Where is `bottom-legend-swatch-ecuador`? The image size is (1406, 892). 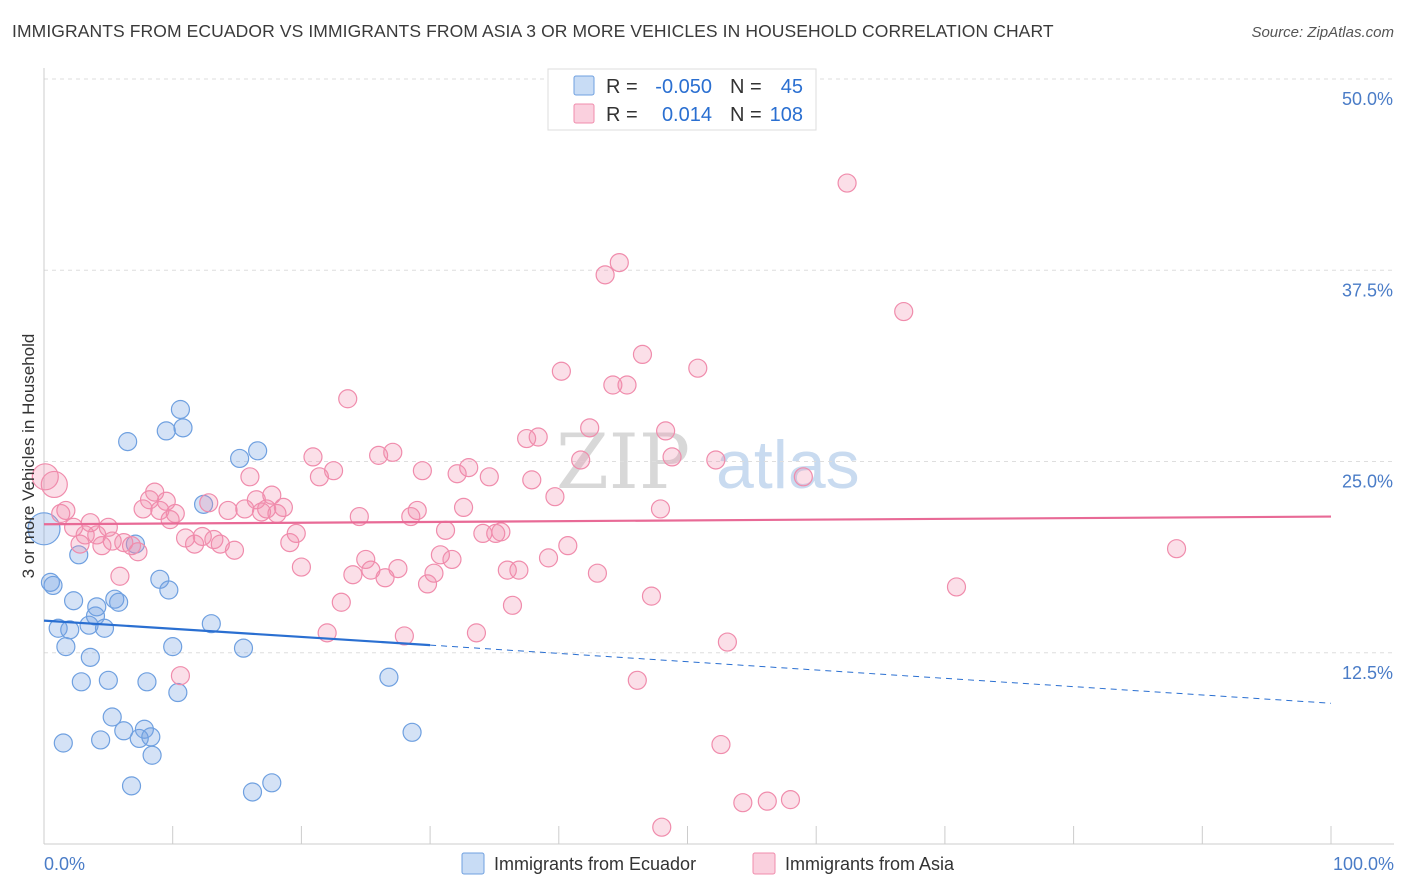
bottom-legend-swatch-ecuador is located at coordinates (473, 863).